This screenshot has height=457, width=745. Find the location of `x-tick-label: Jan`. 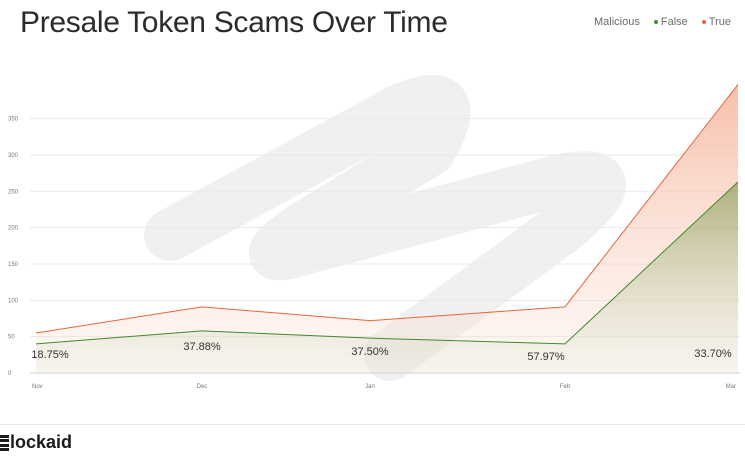

x-tick-label: Jan is located at coordinates (370, 387).